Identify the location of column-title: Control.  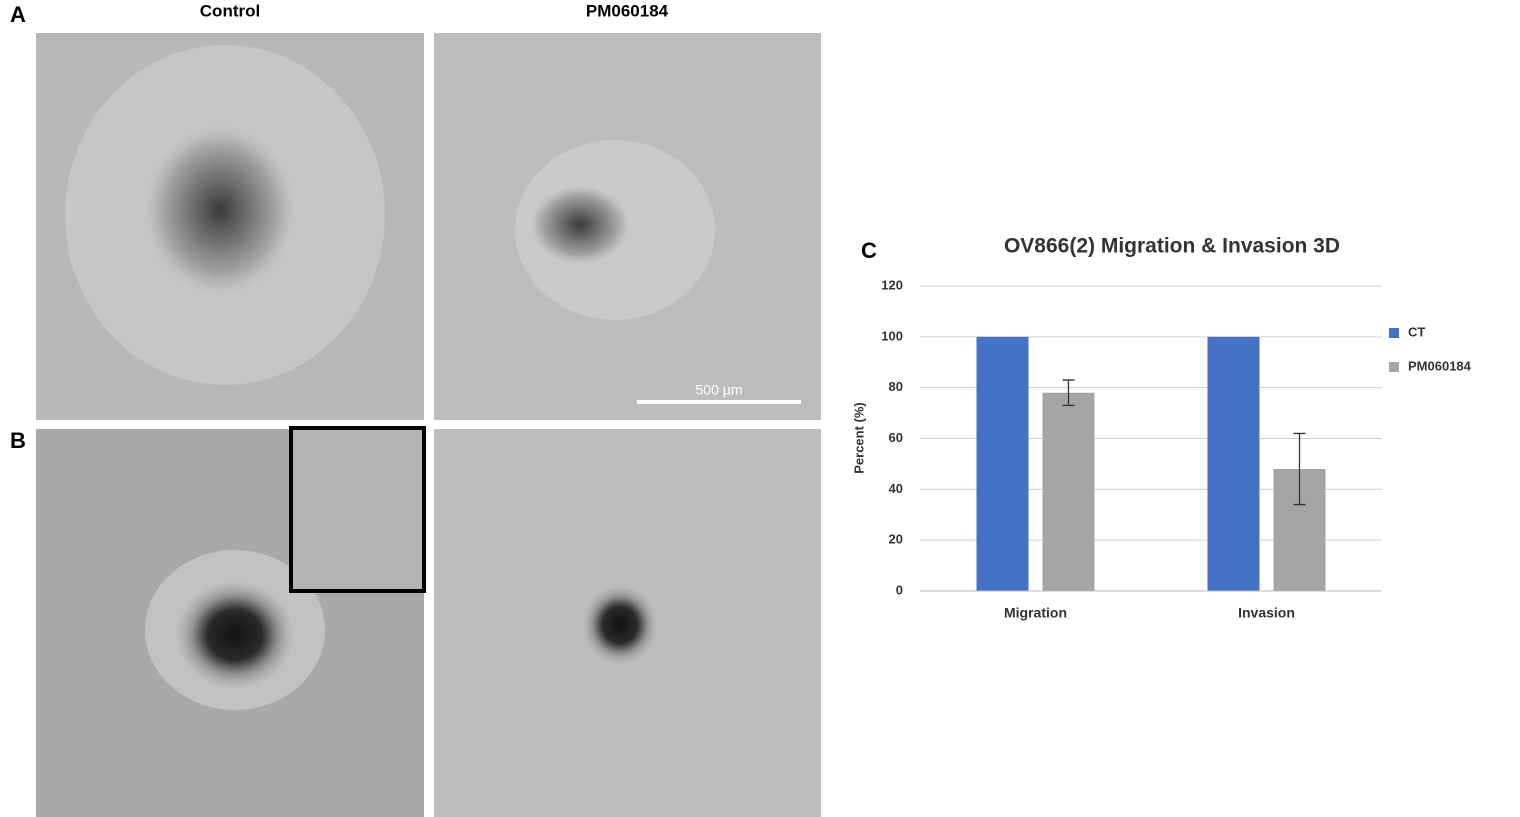
(230, 10).